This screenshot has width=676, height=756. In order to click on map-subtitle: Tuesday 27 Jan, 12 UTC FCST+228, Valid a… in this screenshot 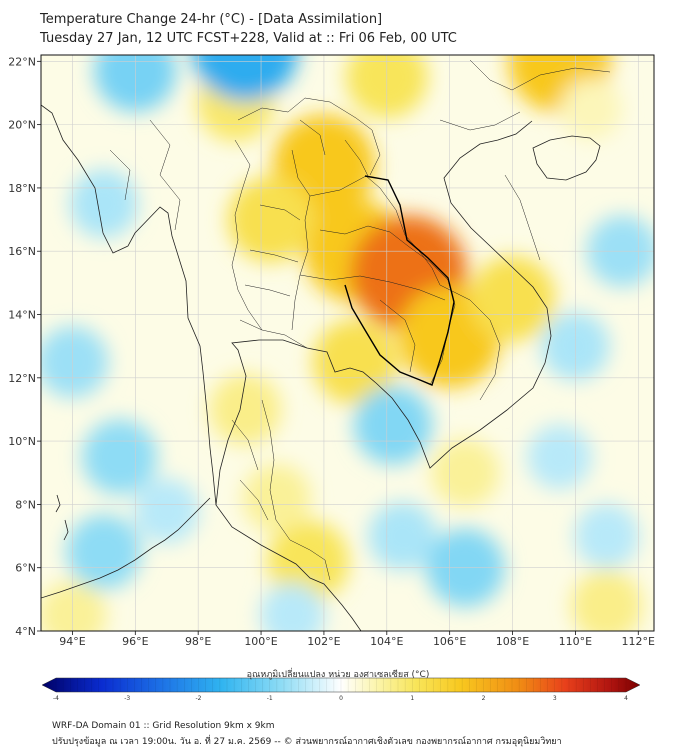, I will do `click(248, 38)`.